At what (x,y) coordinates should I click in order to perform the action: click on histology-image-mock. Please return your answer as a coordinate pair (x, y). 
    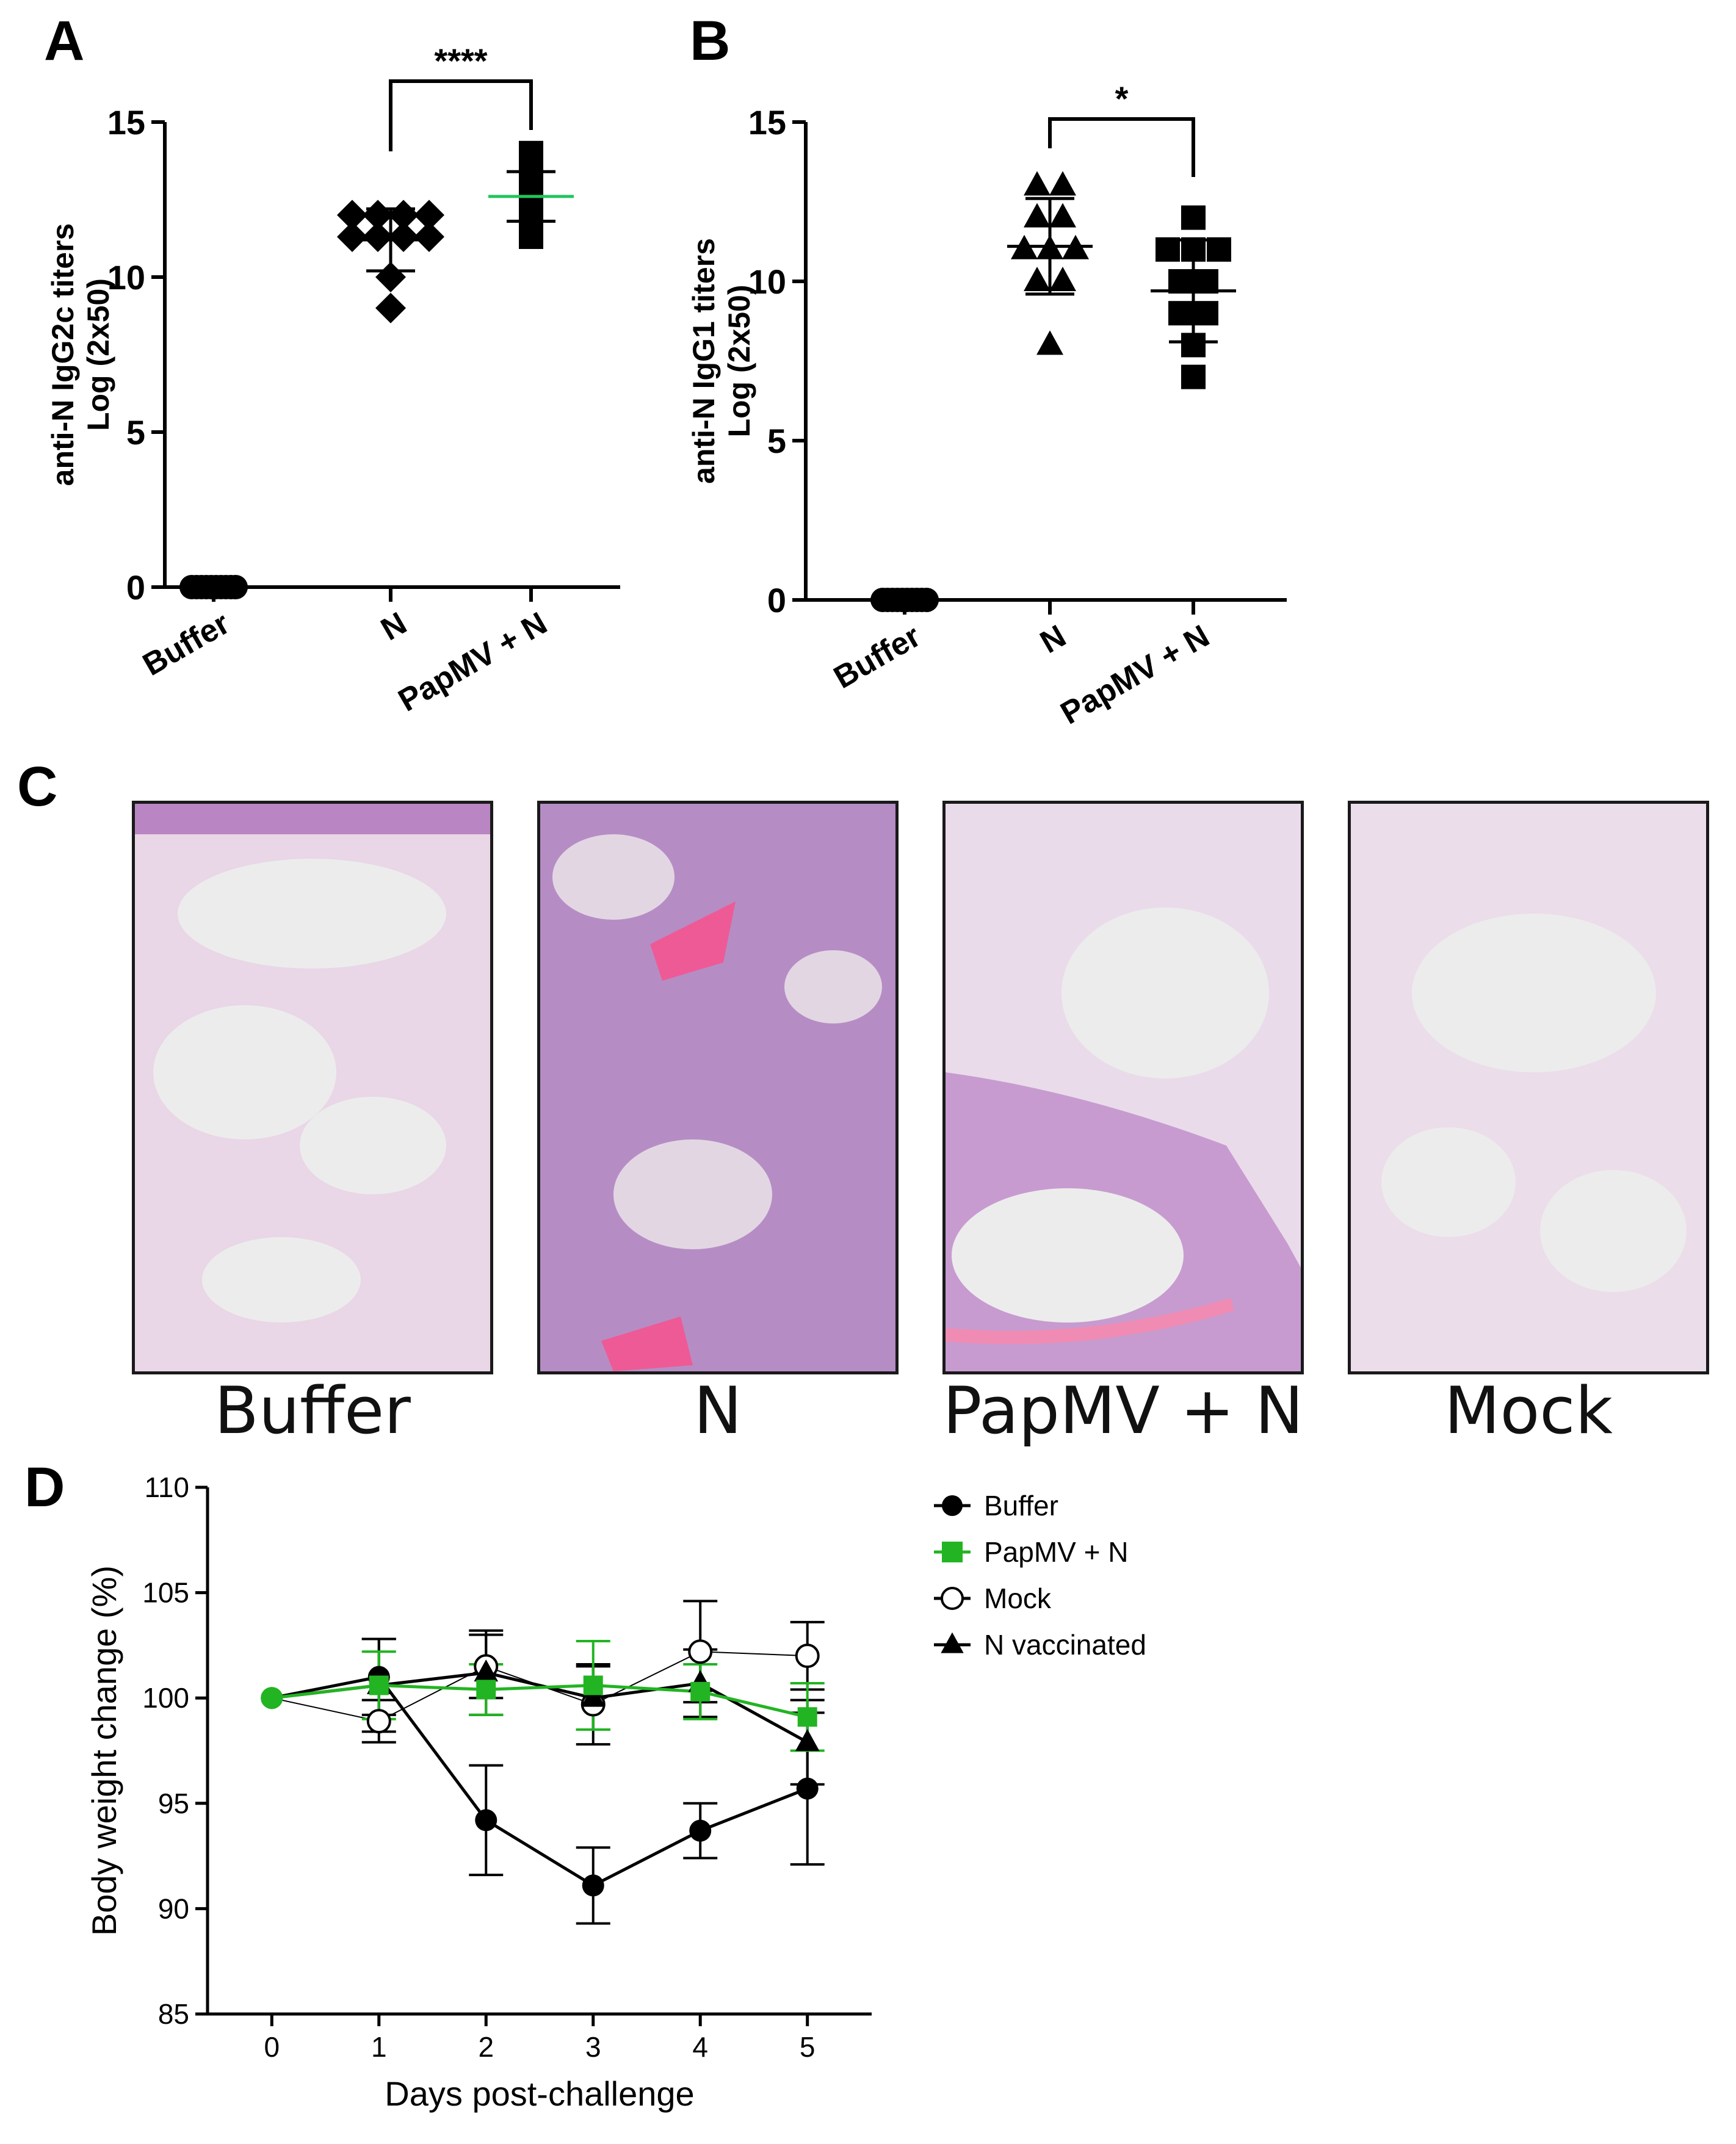
    Looking at the image, I should click on (1529, 1087).